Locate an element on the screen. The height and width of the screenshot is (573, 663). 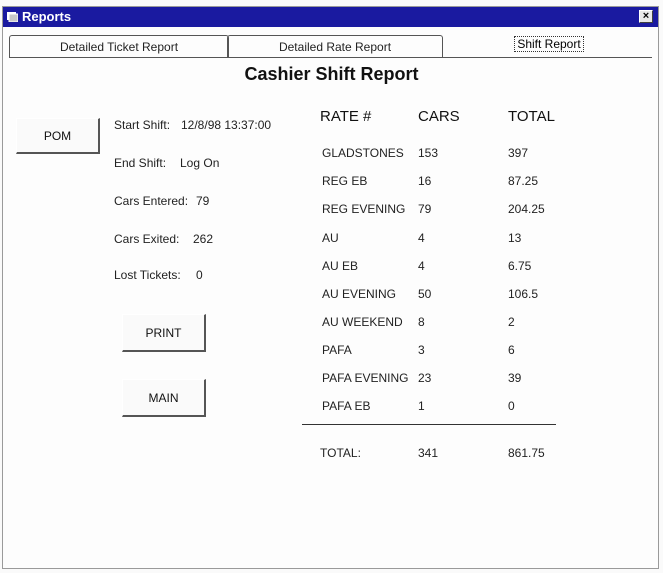
rate-total: 2 is located at coordinates (511, 322).